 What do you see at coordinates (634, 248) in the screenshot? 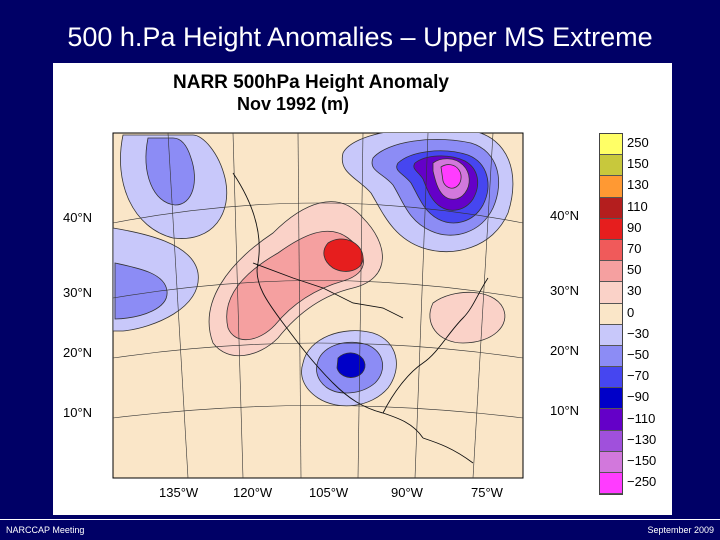
I see `legend-label: 70` at bounding box center [634, 248].